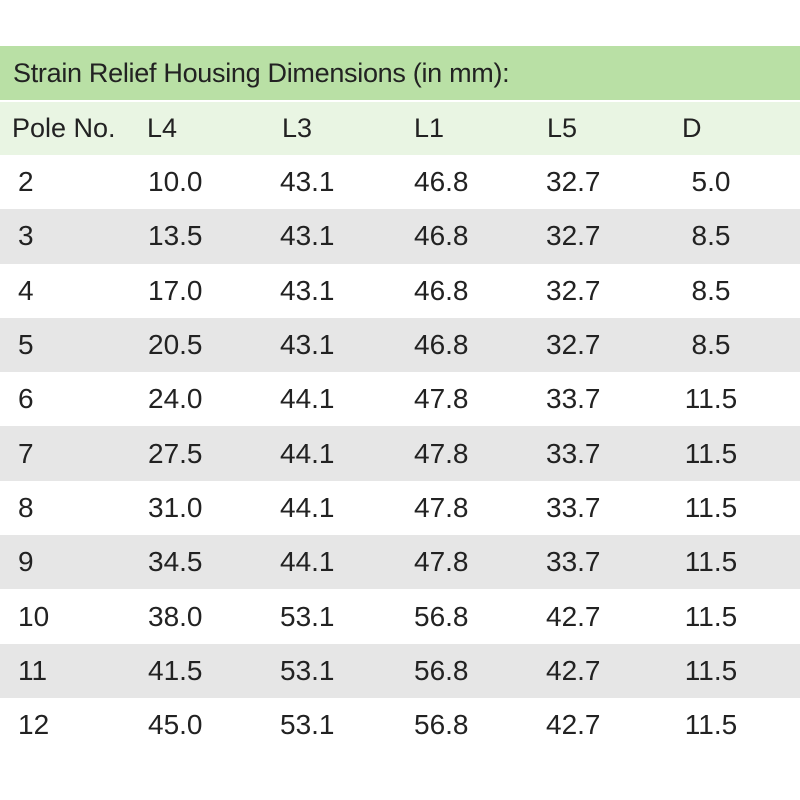  I want to click on header-pole-no: Pole No., so click(64, 128).